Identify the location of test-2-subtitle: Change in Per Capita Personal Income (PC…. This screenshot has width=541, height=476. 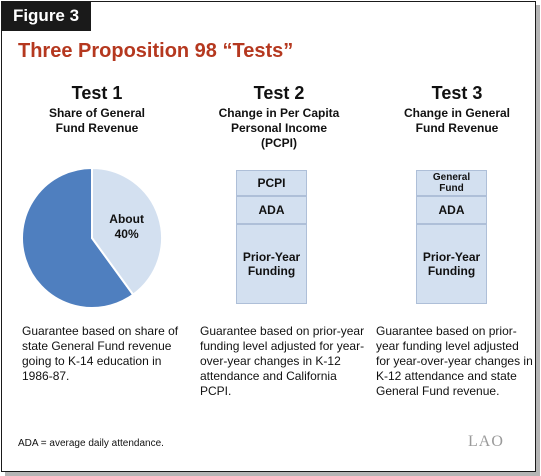
(279, 128).